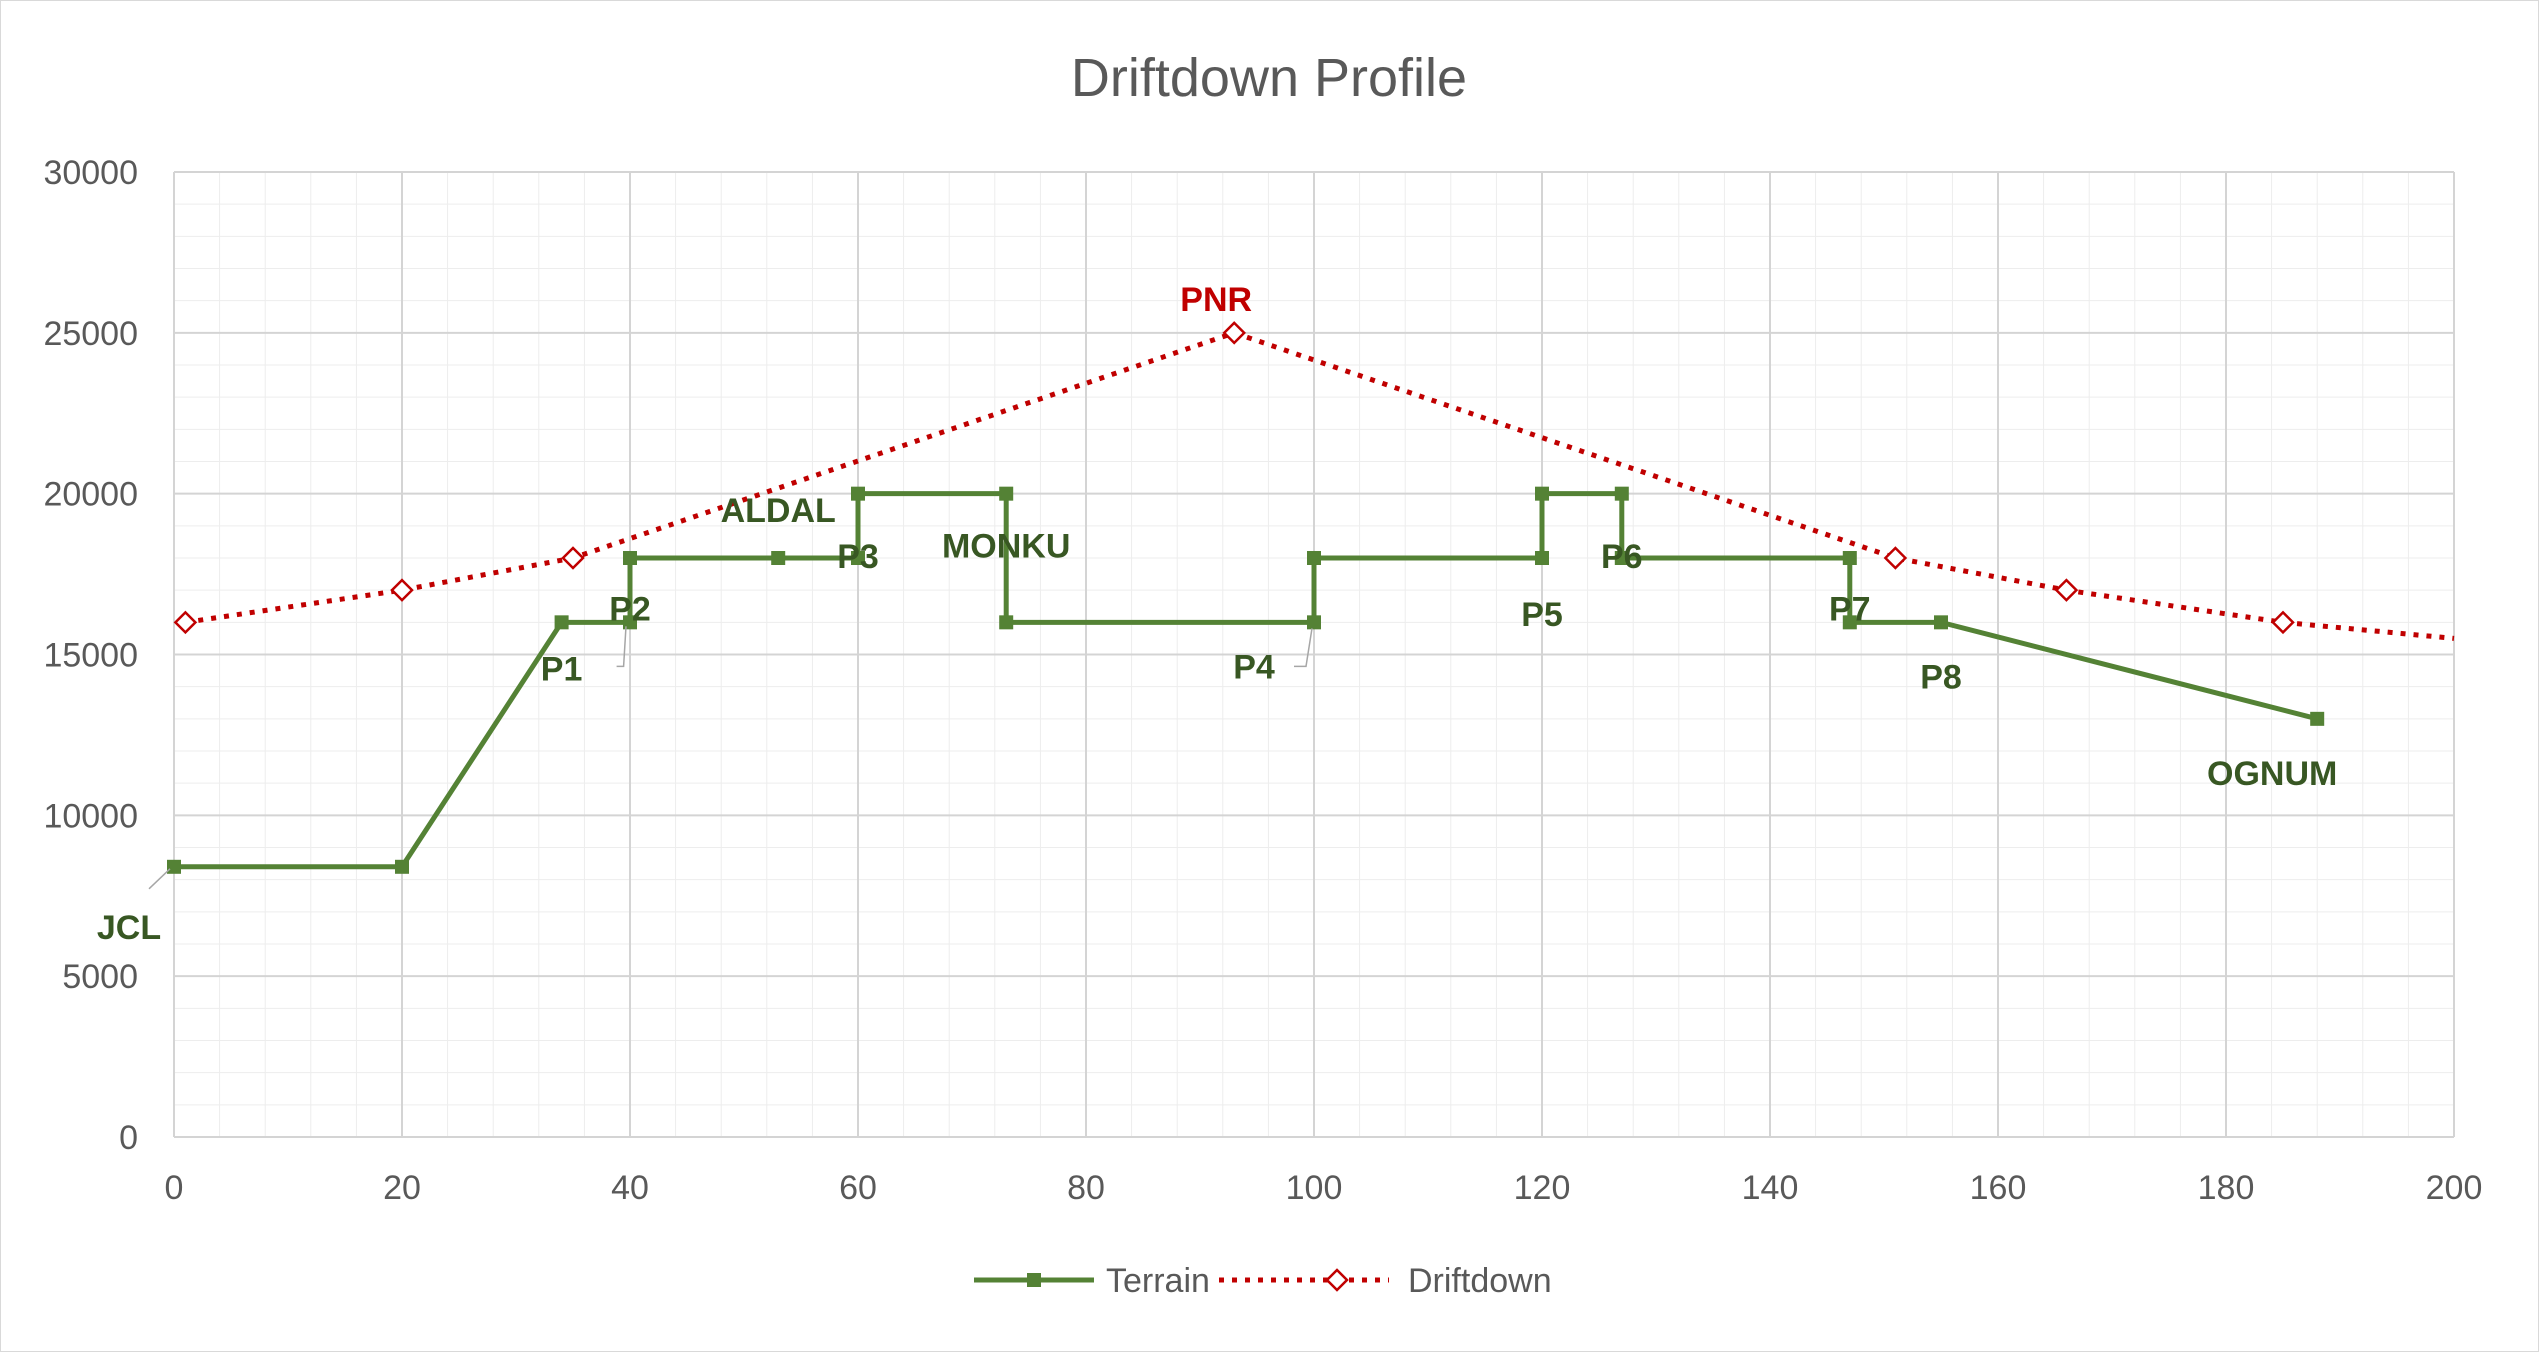 The image size is (2539, 1356). What do you see at coordinates (90, 816) in the screenshot?
I see `y-tick-label: 10000` at bounding box center [90, 816].